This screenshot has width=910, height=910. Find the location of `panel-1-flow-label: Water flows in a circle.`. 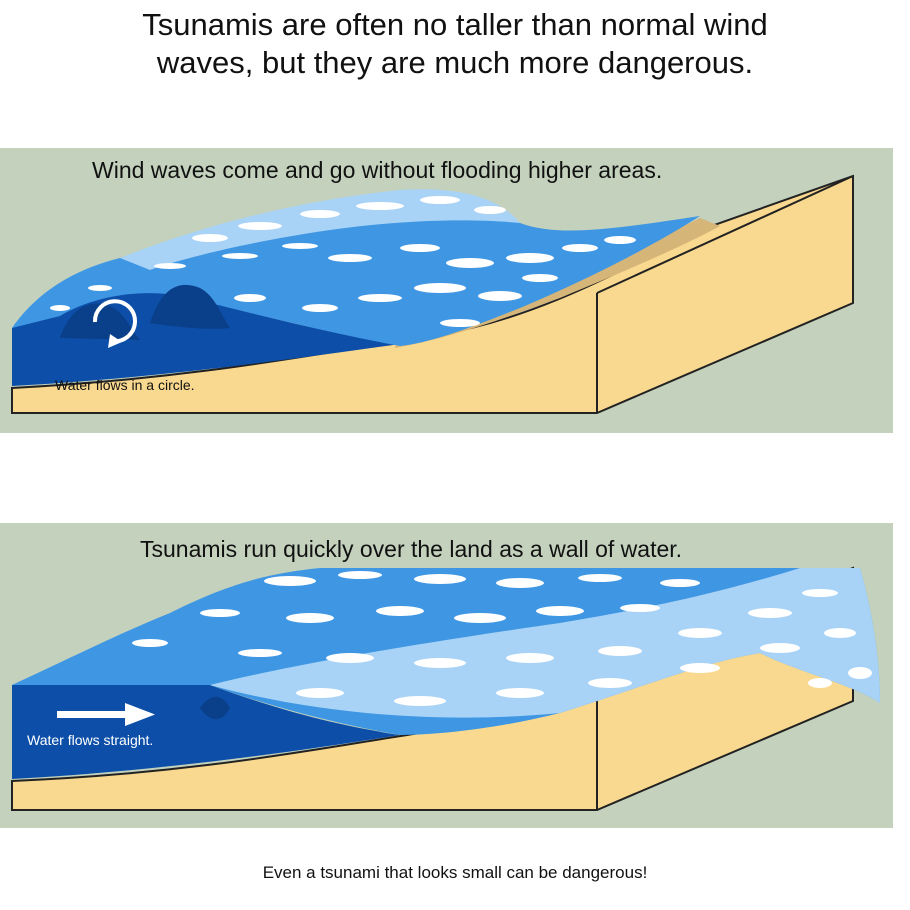

panel-1-flow-label: Water flows in a circle. is located at coordinates (125, 385).